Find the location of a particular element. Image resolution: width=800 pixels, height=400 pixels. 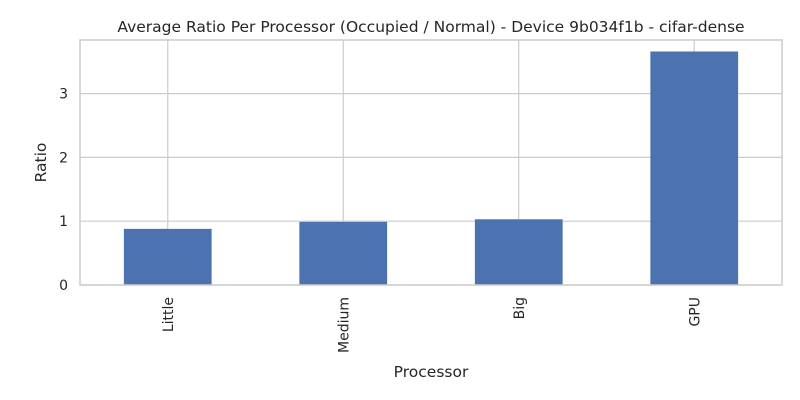

bar-big is located at coordinates (518, 252).